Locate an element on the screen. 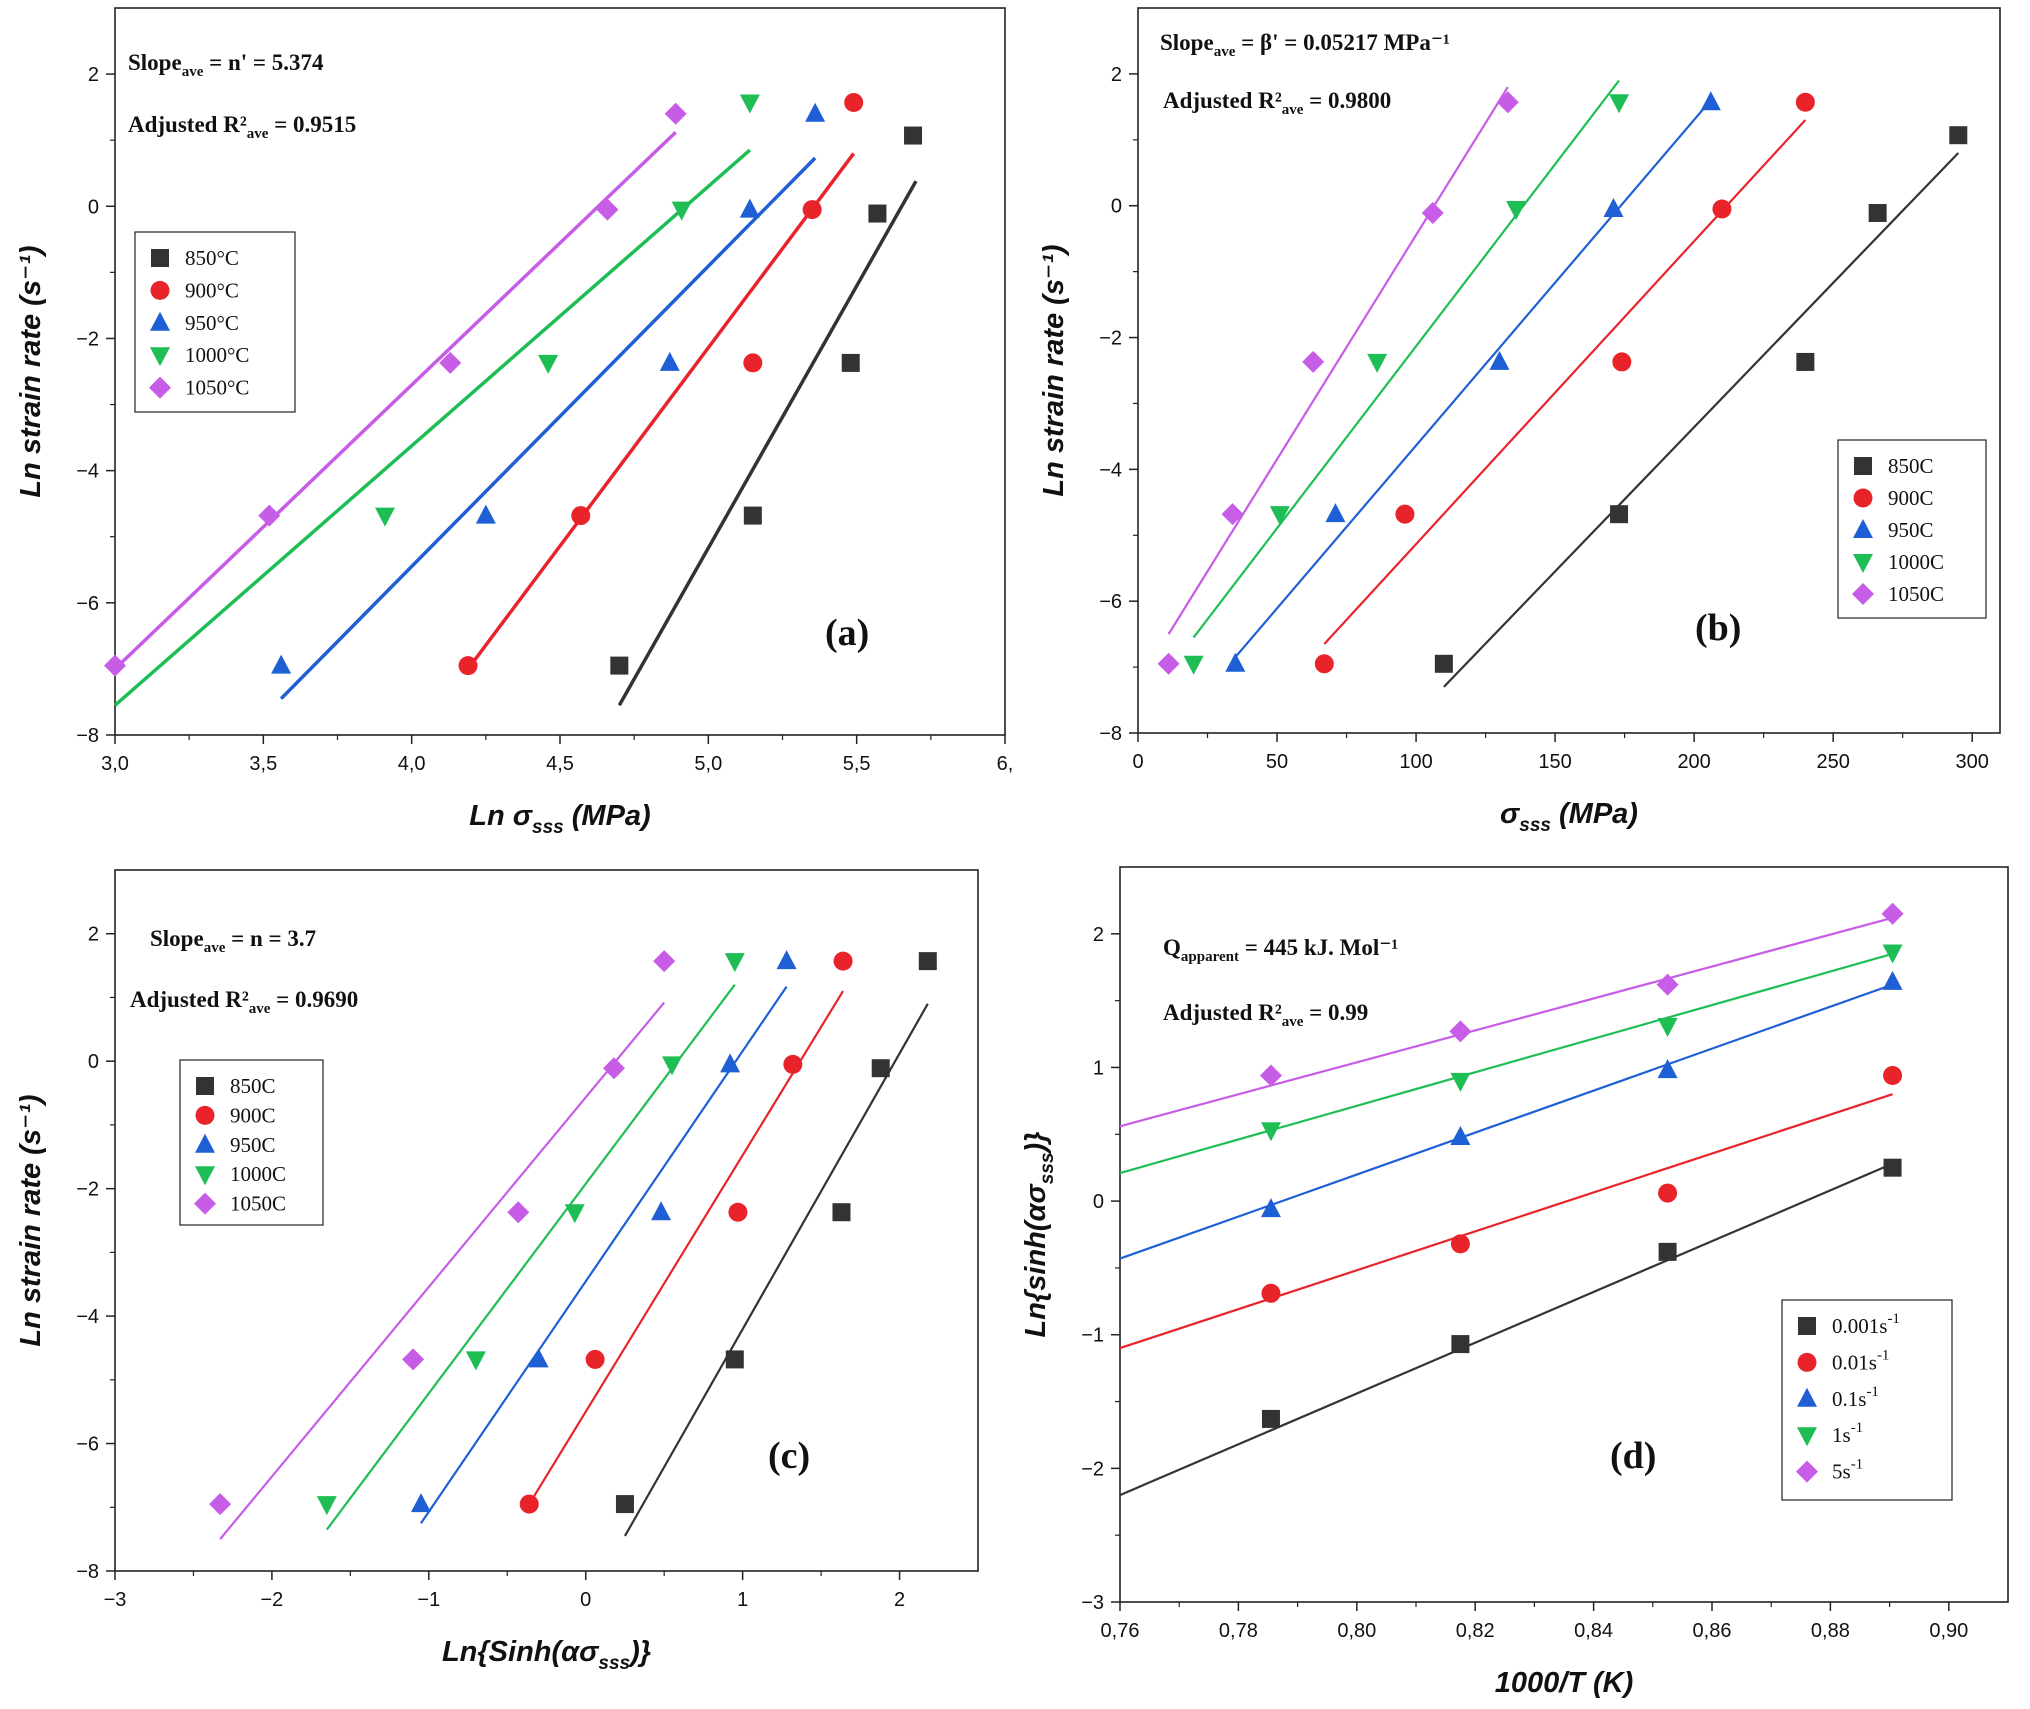 Image resolution: width=2030 pixels, height=1709 pixels. slope-annotation: Slopeave = n = 3.7 is located at coordinates (233, 941).